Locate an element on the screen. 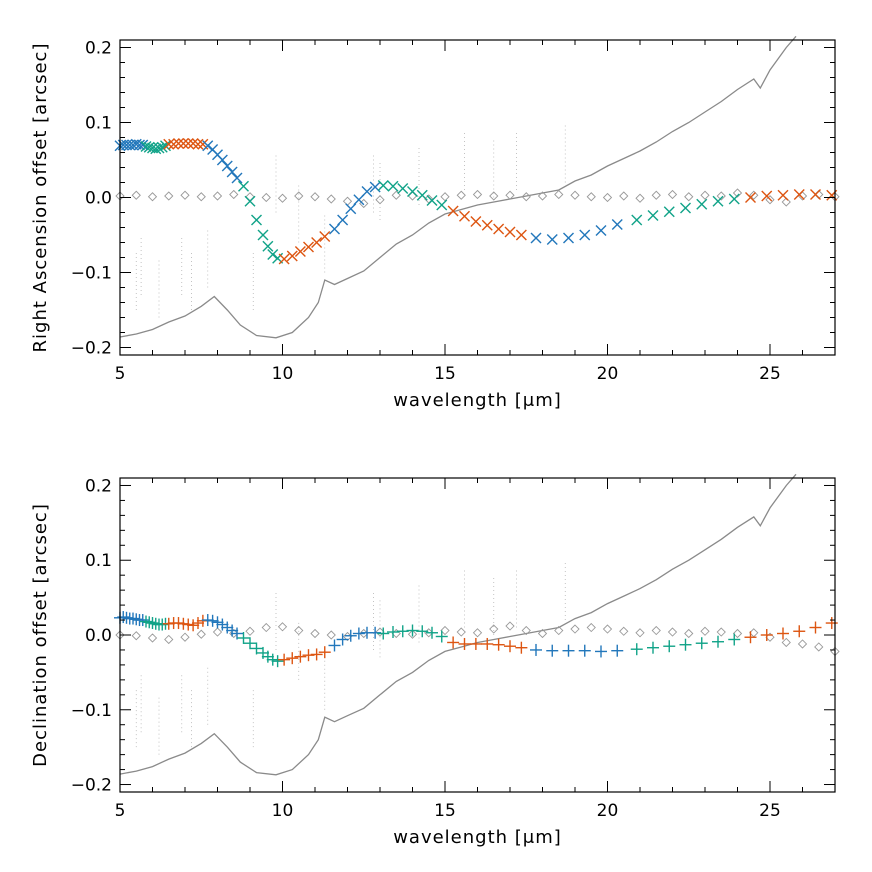 Image resolution: width=872 pixels, height=872 pixels. y-tick-label: 0.2 is located at coordinates (98, 49).